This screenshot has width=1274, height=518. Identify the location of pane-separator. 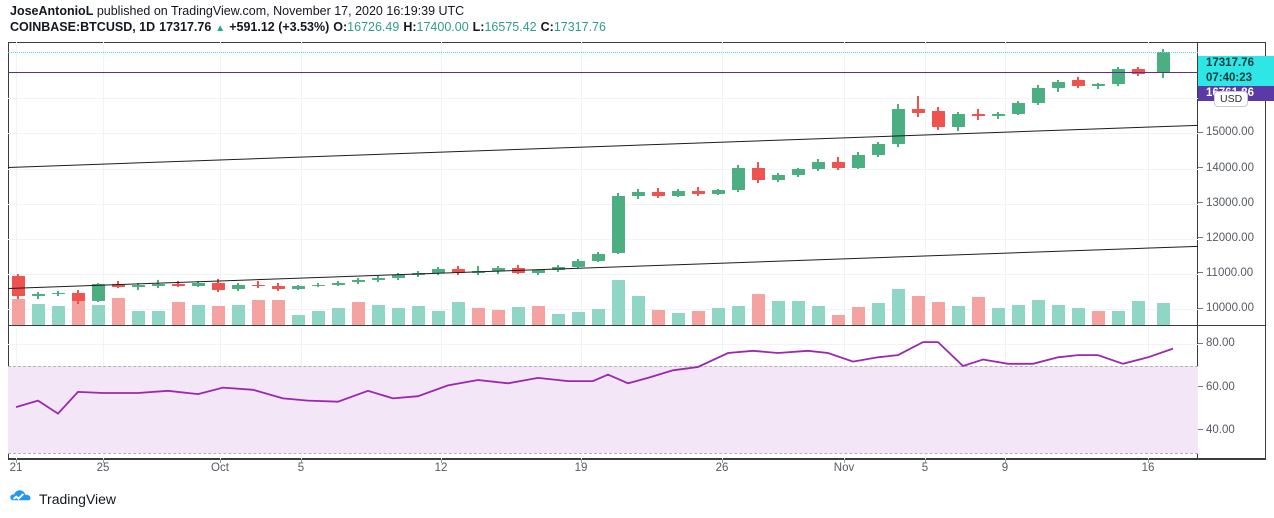
(637, 325).